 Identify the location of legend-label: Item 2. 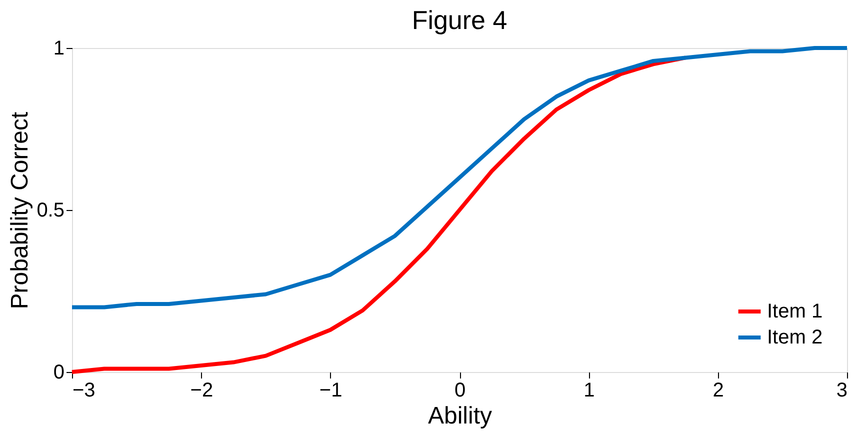
(795, 337).